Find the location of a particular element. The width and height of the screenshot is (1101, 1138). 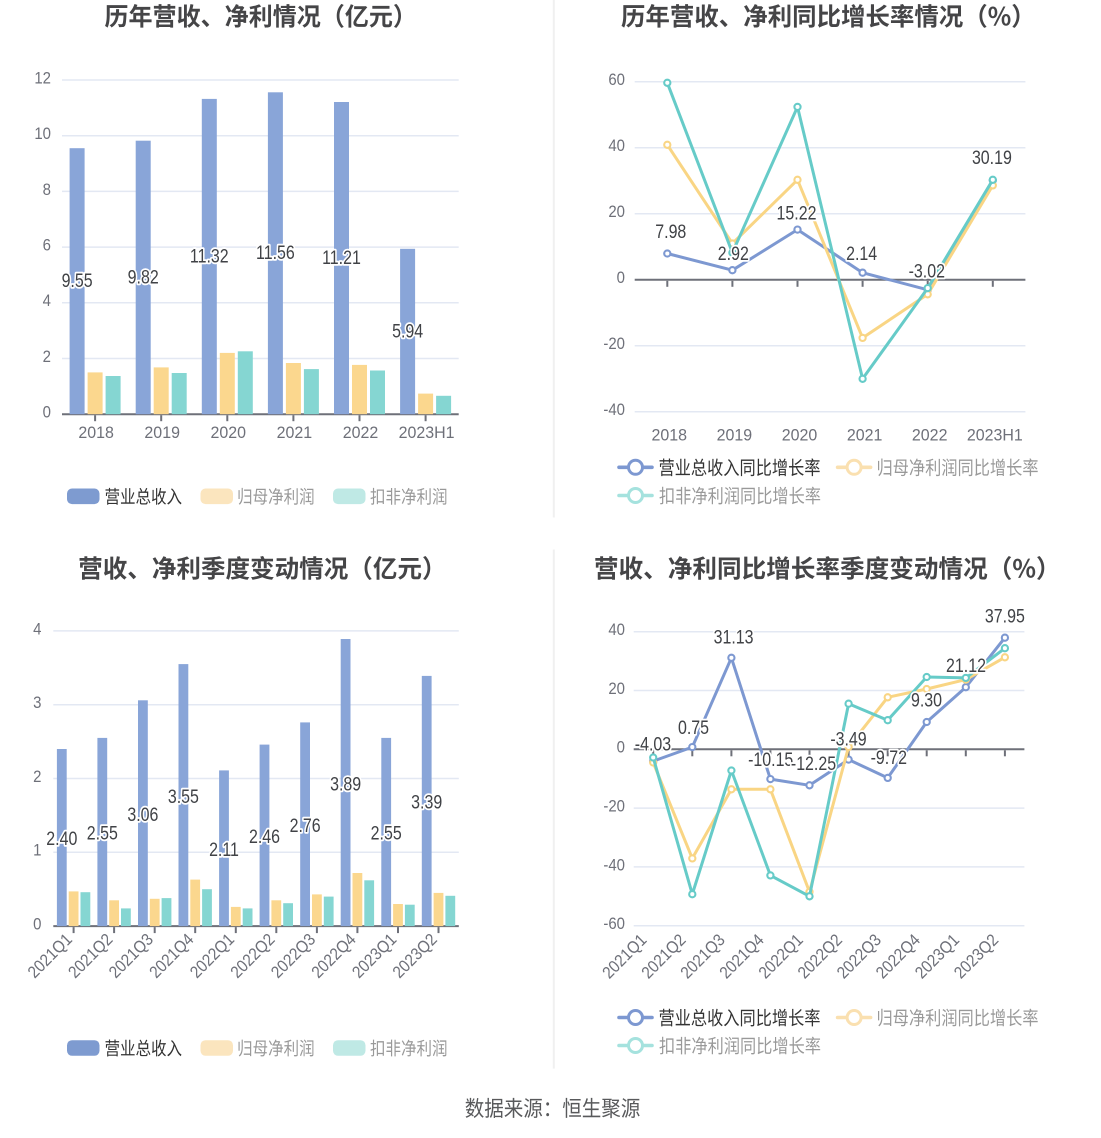

svg-text: 8 is located at coordinates (47, 190).